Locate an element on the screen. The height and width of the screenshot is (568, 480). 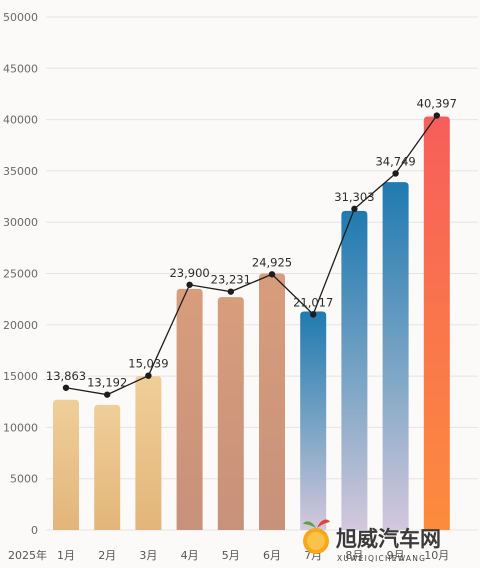
category-label-1: 1月 is located at coordinates (66, 555).